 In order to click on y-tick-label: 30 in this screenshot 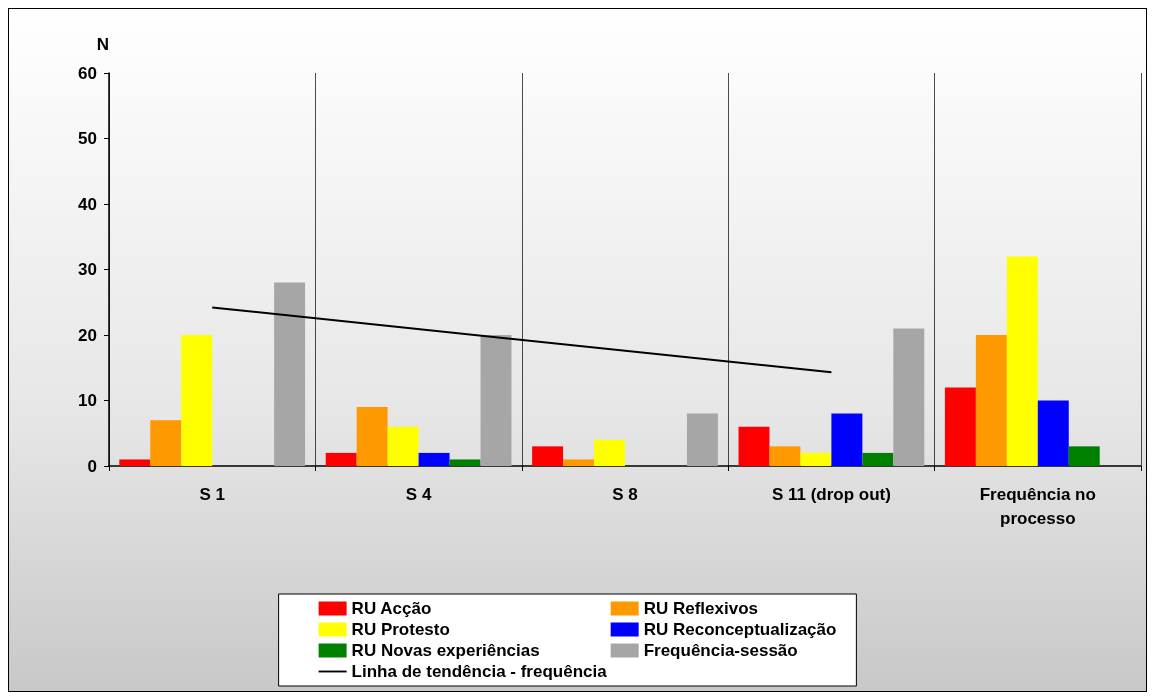, I will do `click(87, 269)`.